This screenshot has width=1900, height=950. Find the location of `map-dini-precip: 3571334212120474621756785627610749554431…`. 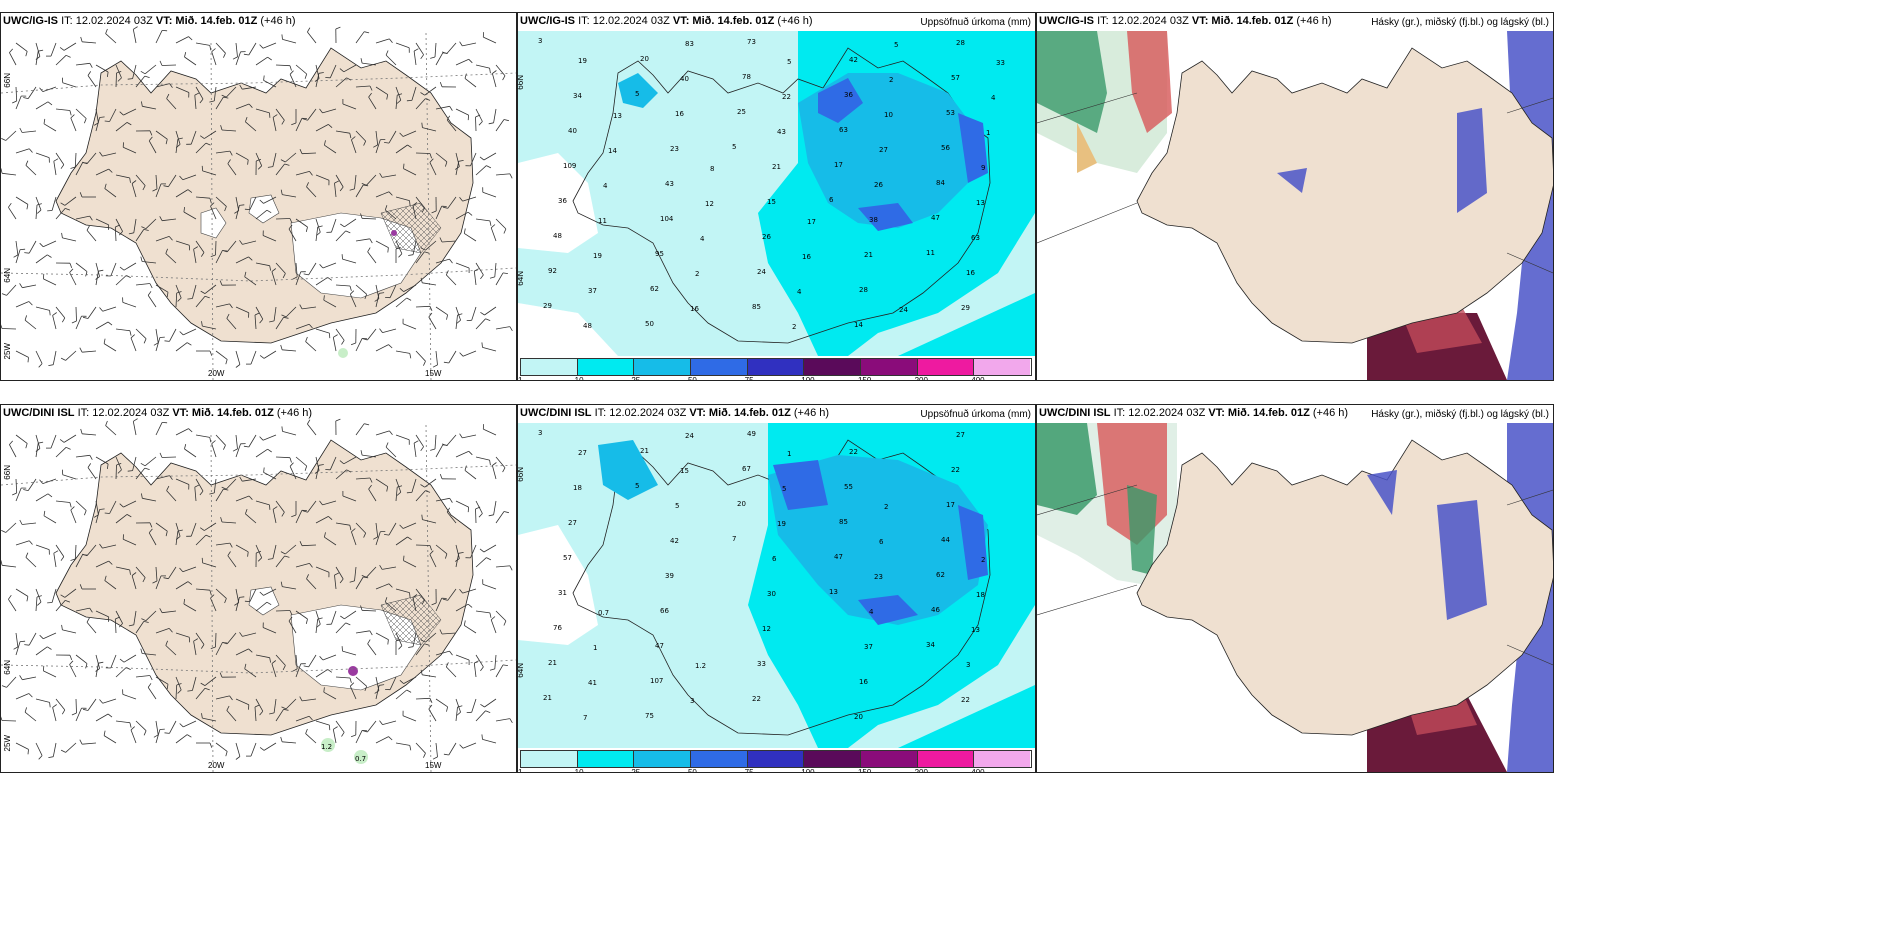

map-dini-precip: 3571334212120474621756785627610749554431… is located at coordinates (776, 585).